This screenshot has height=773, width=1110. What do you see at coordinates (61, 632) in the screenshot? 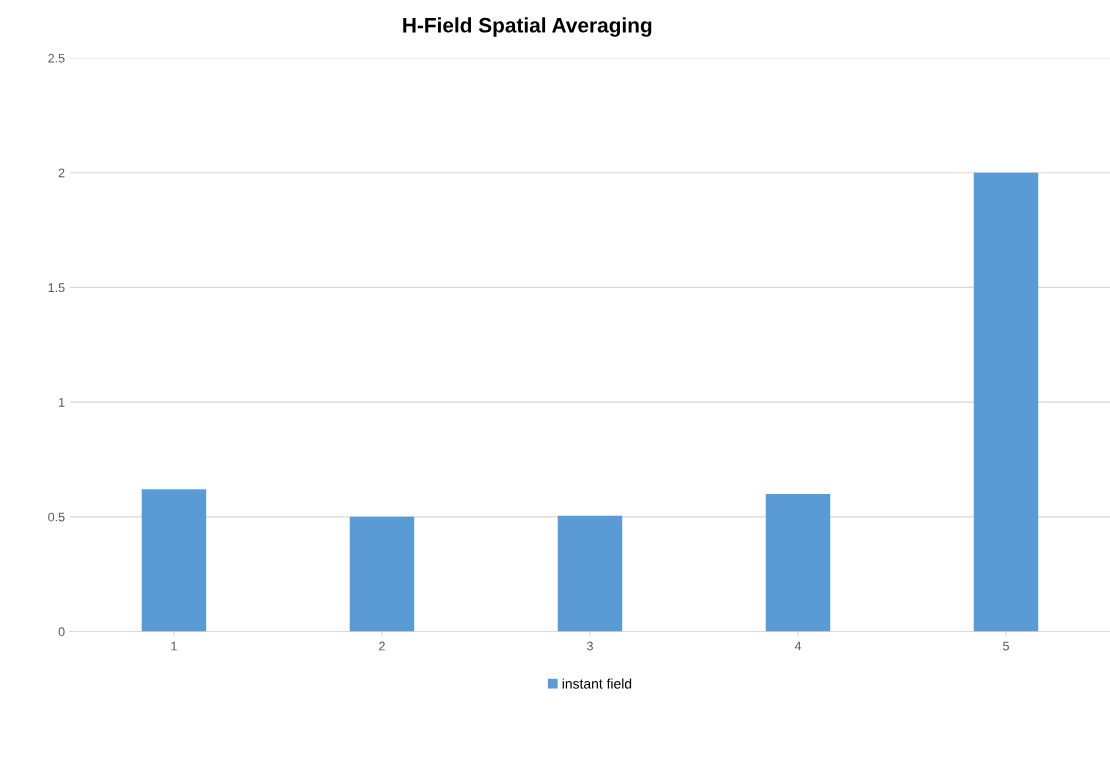
I see `y-tick-label: 0` at bounding box center [61, 632].